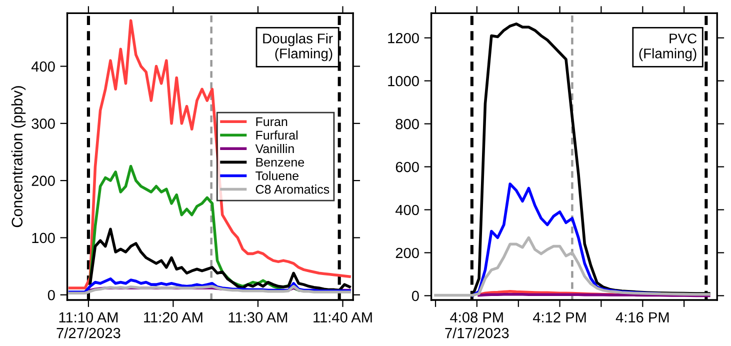  Describe the element at coordinates (88, 325) in the screenshot. I see `x-tick-label: 11:10 AM 7/27/2023` at that location.